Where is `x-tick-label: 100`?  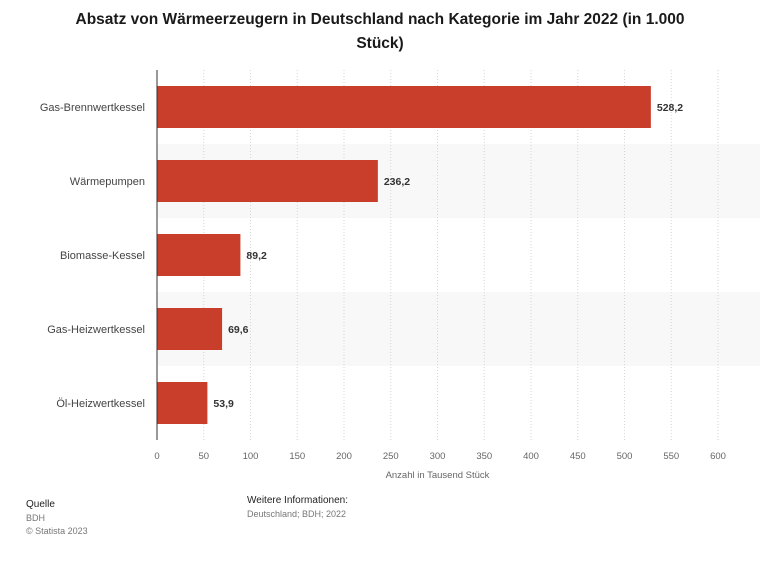
x-tick-label: 100 is located at coordinates (251, 456).